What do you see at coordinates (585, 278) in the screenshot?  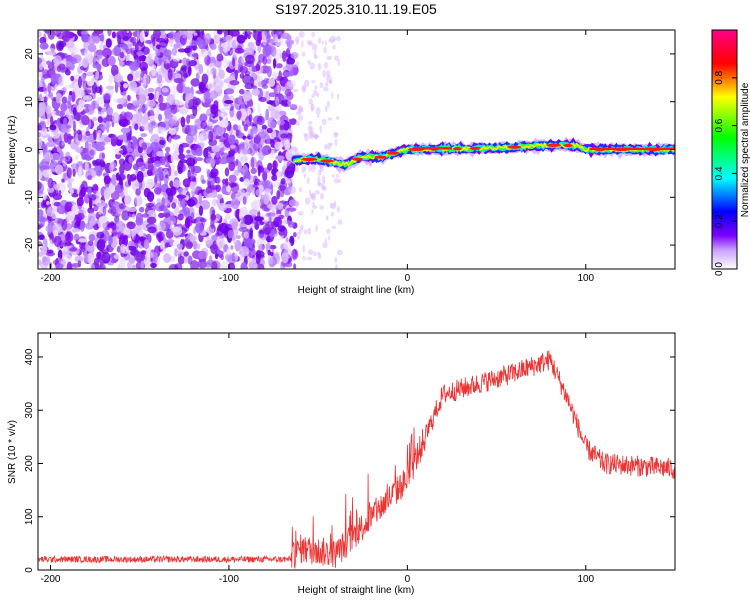 I see `spectrogram-xtick-label: 100` at bounding box center [585, 278].